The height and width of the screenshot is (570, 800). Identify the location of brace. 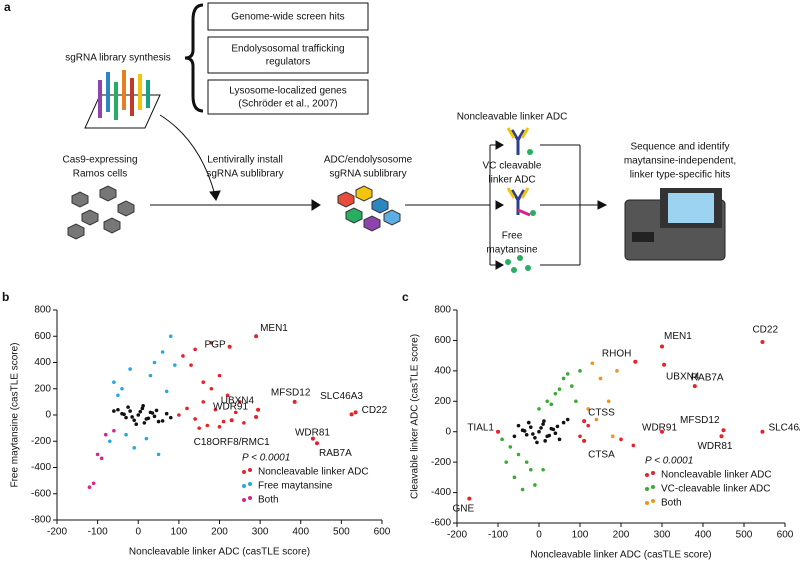
(194, 58).